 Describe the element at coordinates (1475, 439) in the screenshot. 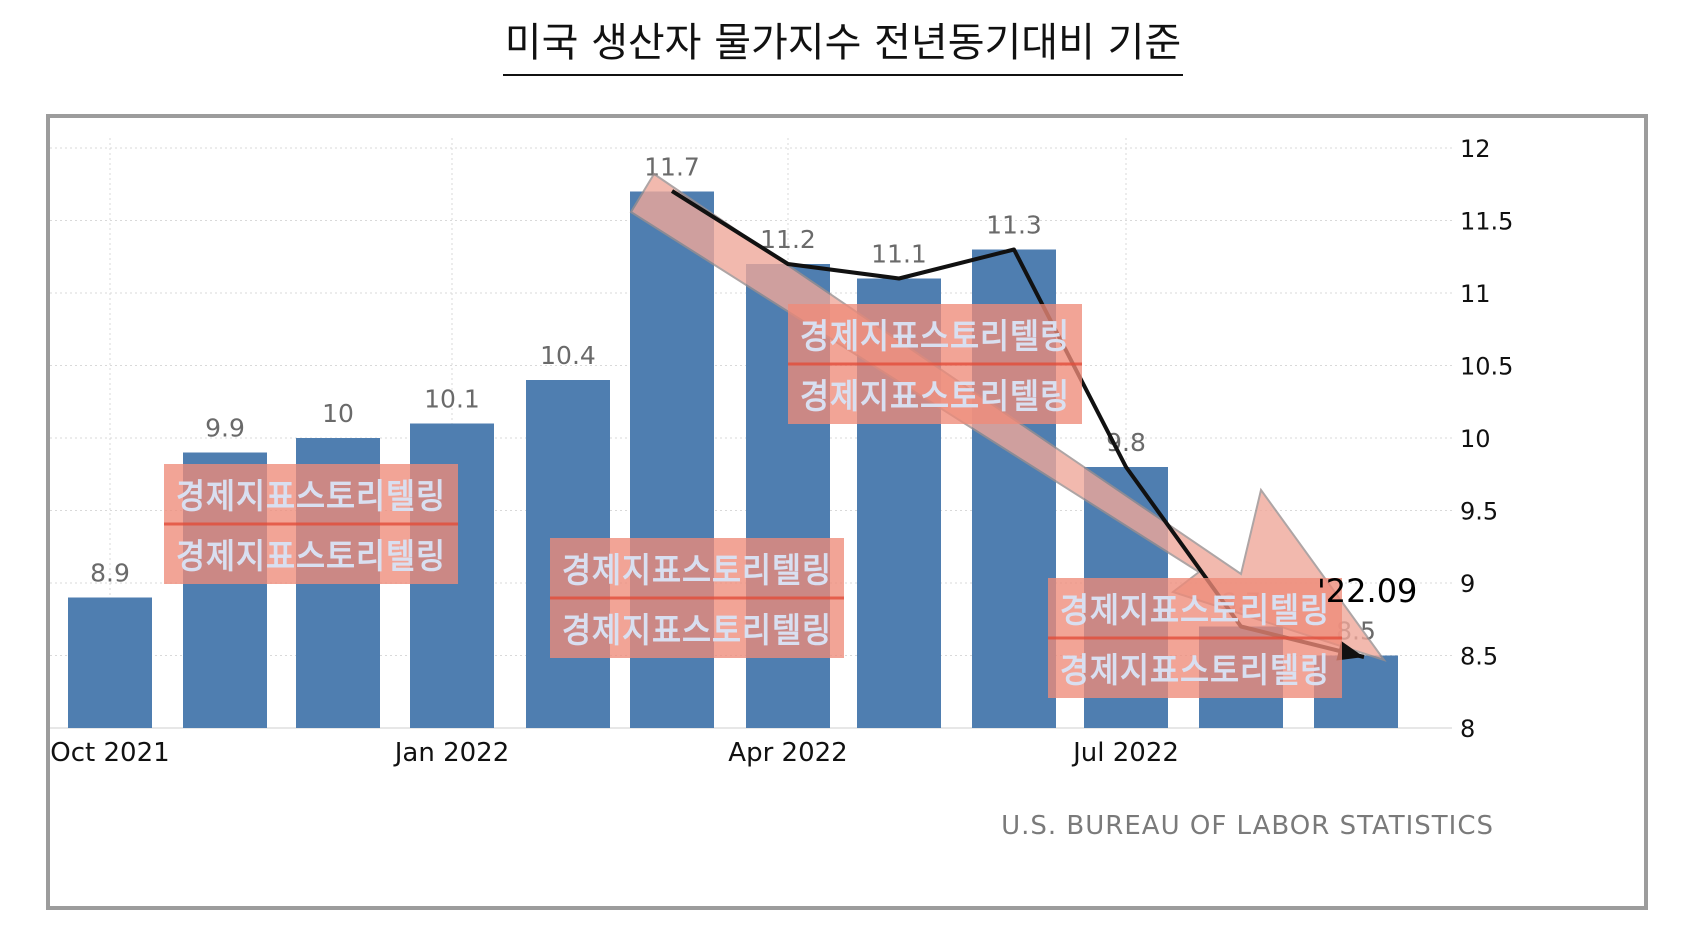

I see `y-tick-label: 10` at that location.